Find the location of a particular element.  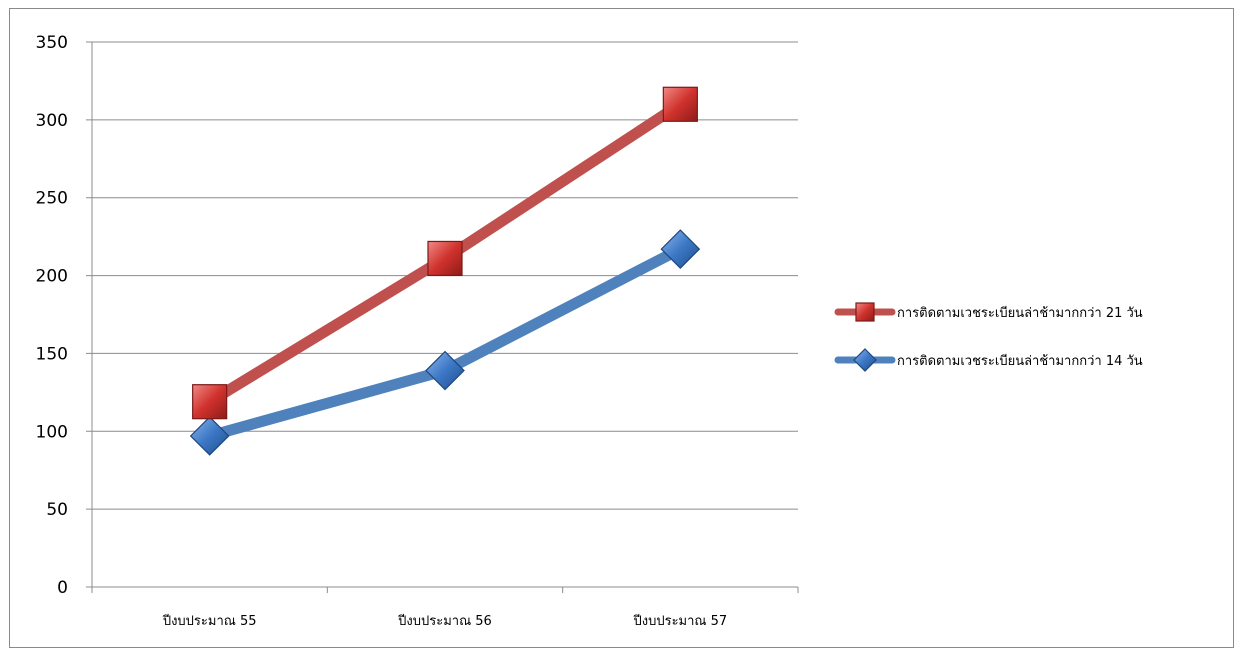

x-tick-label: ปีงบประมาณ 57 is located at coordinates (679, 621).